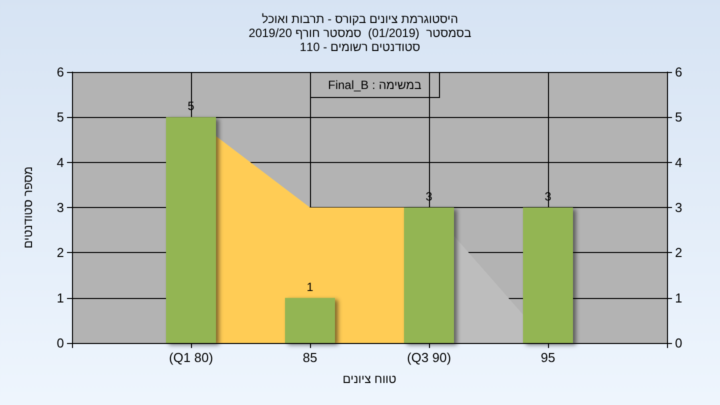 Image resolution: width=720 pixels, height=405 pixels. I want to click on y-tick-label: 5, so click(60, 117).